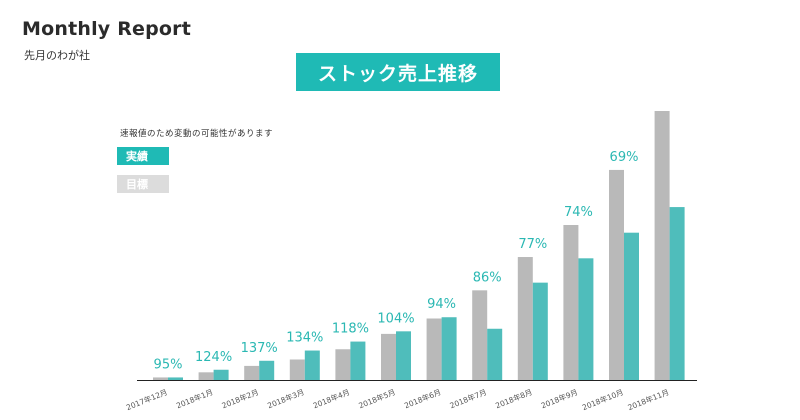 This screenshot has width=800, height=420. Describe the element at coordinates (197, 134) in the screenshot. I see `preliminary-note: 速報値のため変動の可能性があります` at that location.